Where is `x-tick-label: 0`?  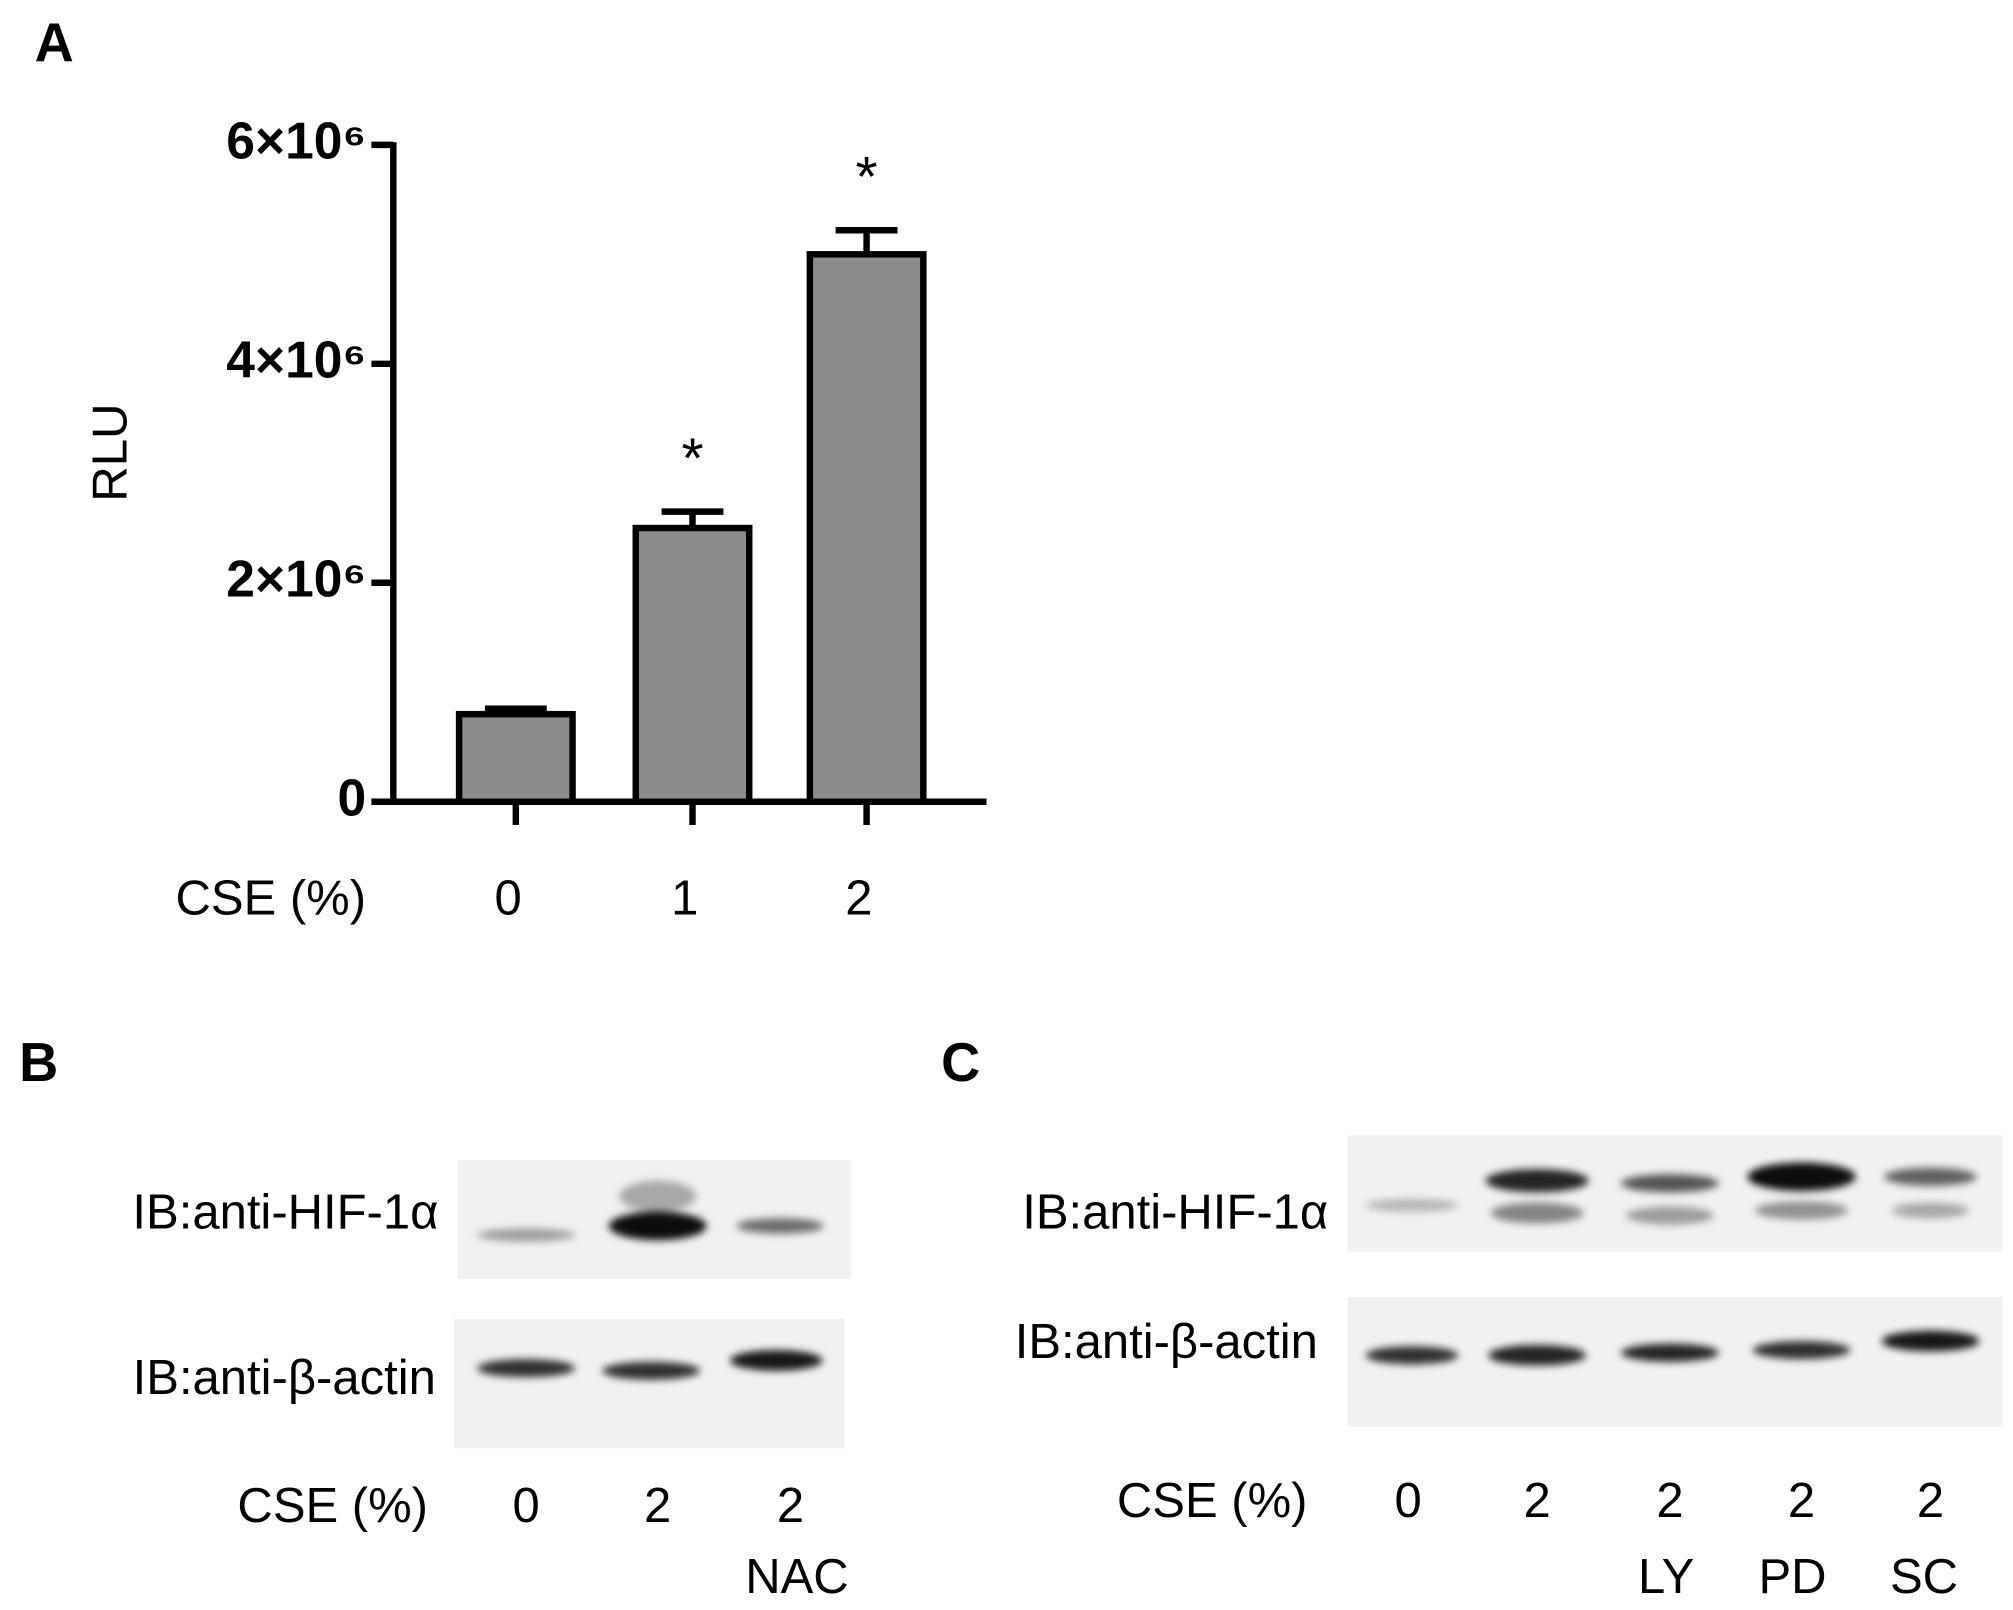
x-tick-label: 0 is located at coordinates (507, 898).